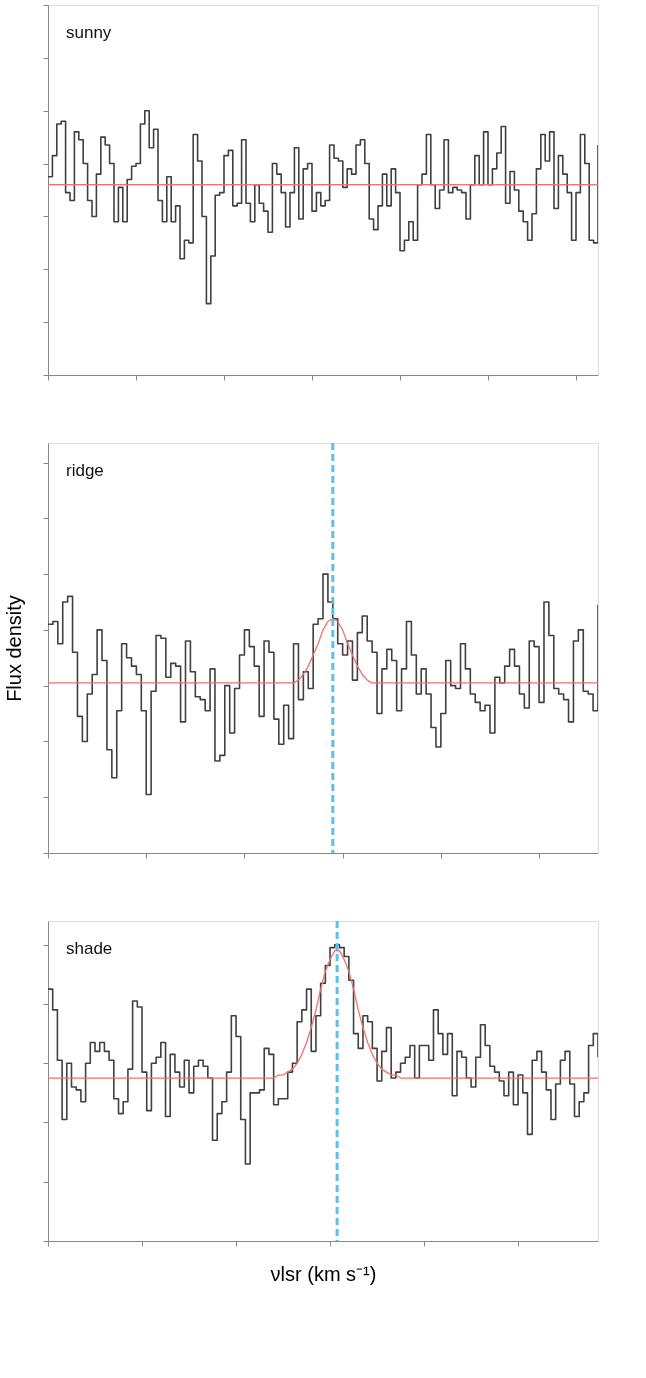 This screenshot has width=646, height=1378. What do you see at coordinates (323, 1274) in the screenshot?
I see `x-axis-title: νlsr (km s⁻¹)` at bounding box center [323, 1274].